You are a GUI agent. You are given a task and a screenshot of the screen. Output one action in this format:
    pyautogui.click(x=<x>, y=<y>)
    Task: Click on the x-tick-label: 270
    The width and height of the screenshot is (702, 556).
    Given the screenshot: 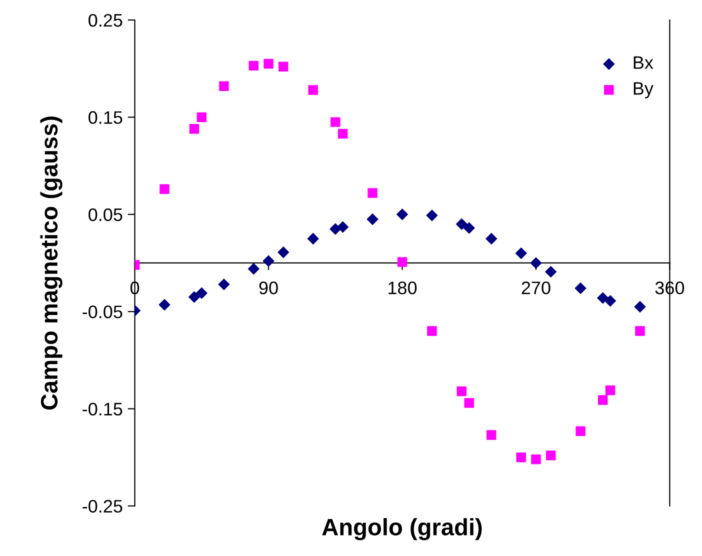 What is the action you would take?
    pyautogui.click(x=536, y=288)
    